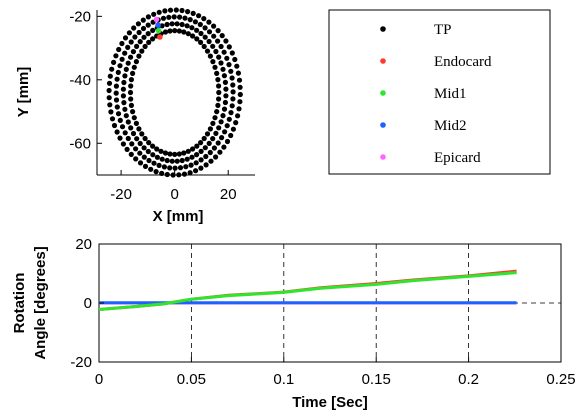 The image size is (579, 417). What do you see at coordinates (156, 19) in the screenshot?
I see `layer-point` at bounding box center [156, 19].